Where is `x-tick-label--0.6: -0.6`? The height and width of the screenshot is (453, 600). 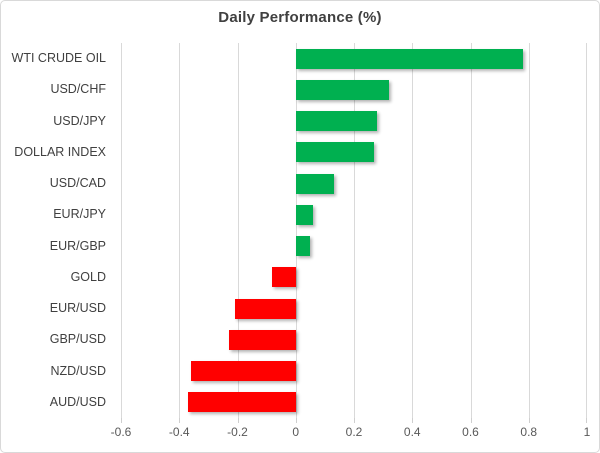 x-tick-label--0.6: -0.6 is located at coordinates (121, 432).